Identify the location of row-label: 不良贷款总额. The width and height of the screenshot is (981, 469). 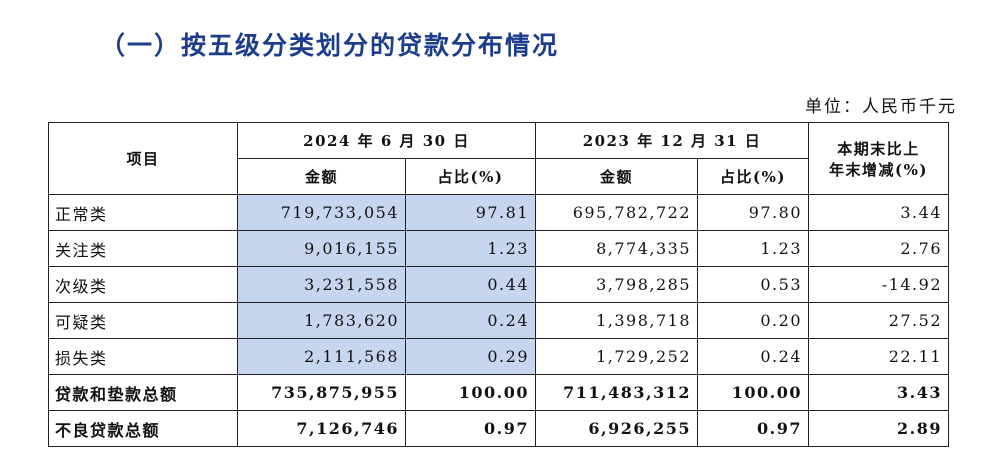
(143, 428).